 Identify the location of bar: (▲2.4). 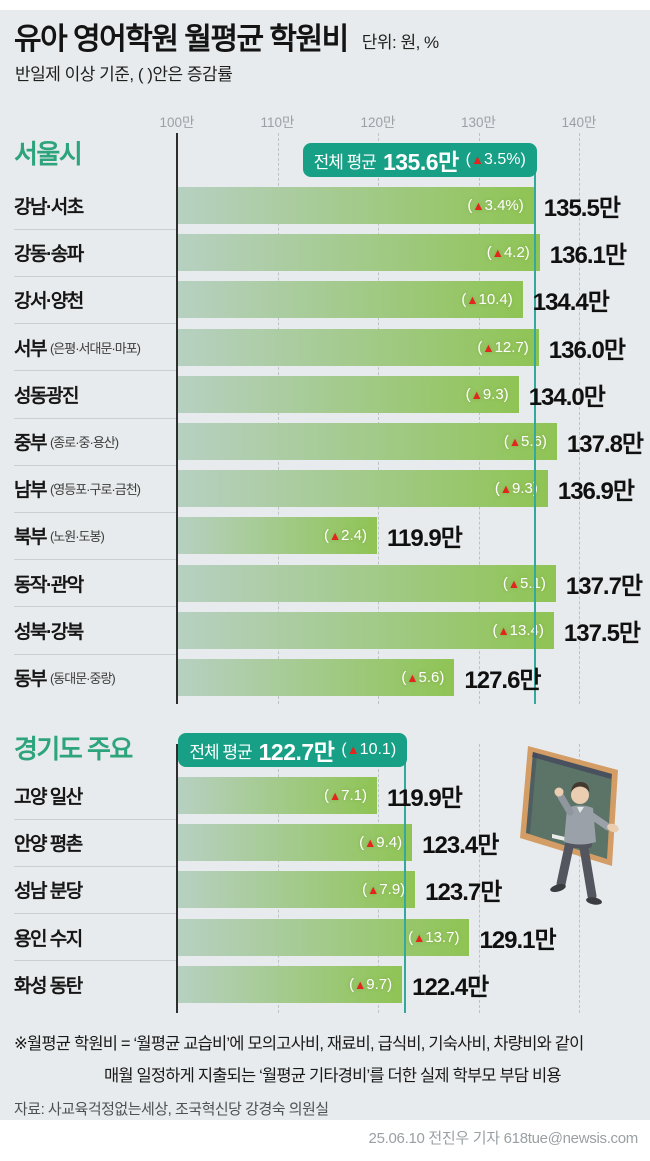
(277, 536).